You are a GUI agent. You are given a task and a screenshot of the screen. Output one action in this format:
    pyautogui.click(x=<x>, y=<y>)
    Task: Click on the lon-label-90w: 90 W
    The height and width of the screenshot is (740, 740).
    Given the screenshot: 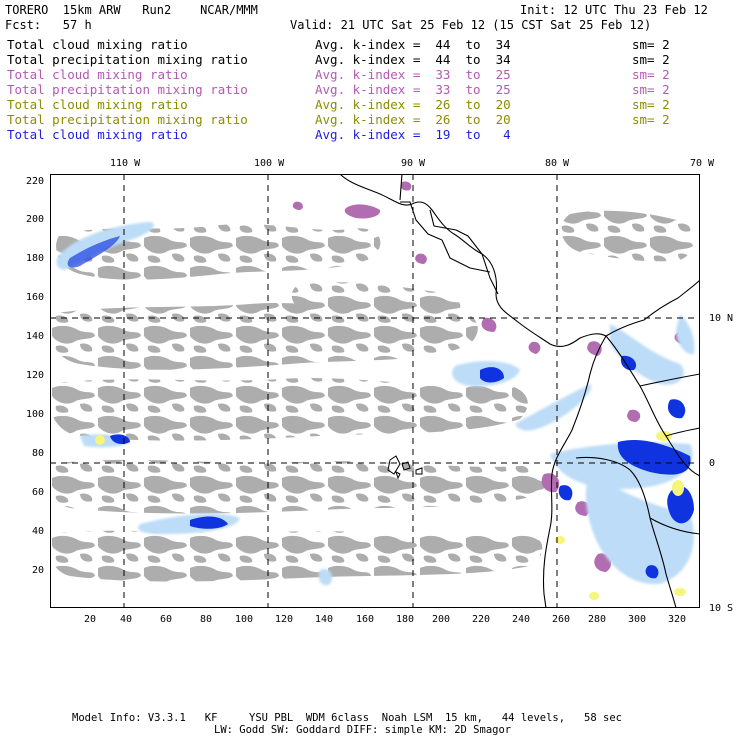 What is the action you would take?
    pyautogui.click(x=413, y=163)
    